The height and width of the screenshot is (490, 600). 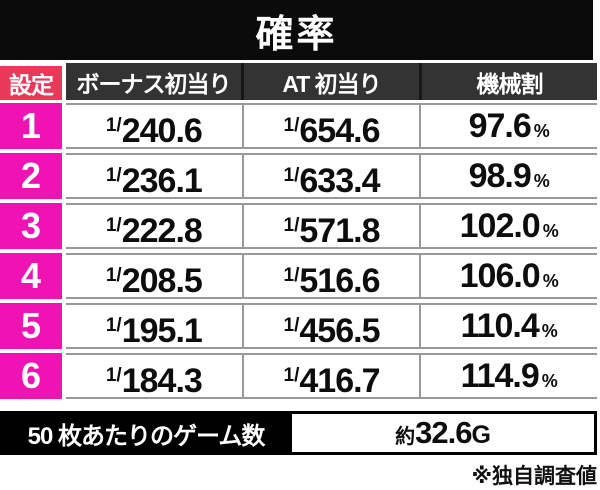 What do you see at coordinates (508, 176) in the screenshot?
I see `payout-cell: 98.9%` at bounding box center [508, 176].